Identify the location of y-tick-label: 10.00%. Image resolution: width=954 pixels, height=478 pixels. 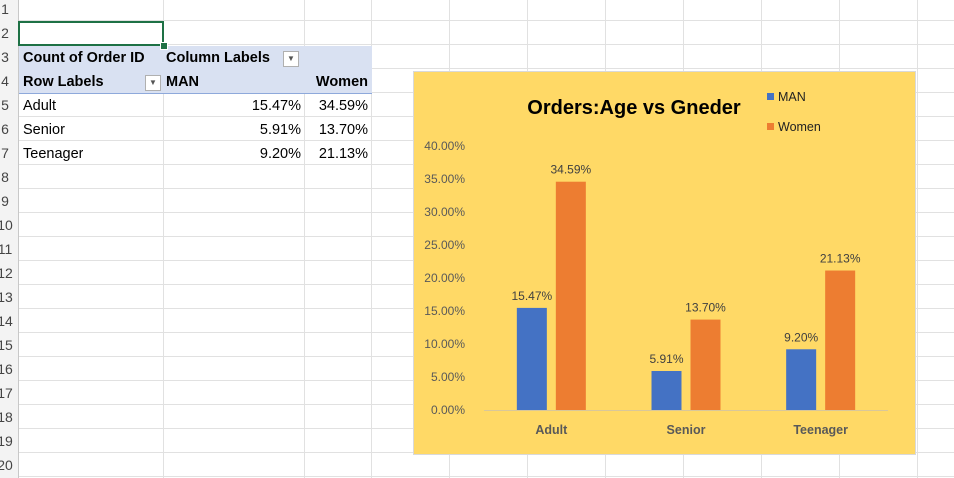
(444, 344).